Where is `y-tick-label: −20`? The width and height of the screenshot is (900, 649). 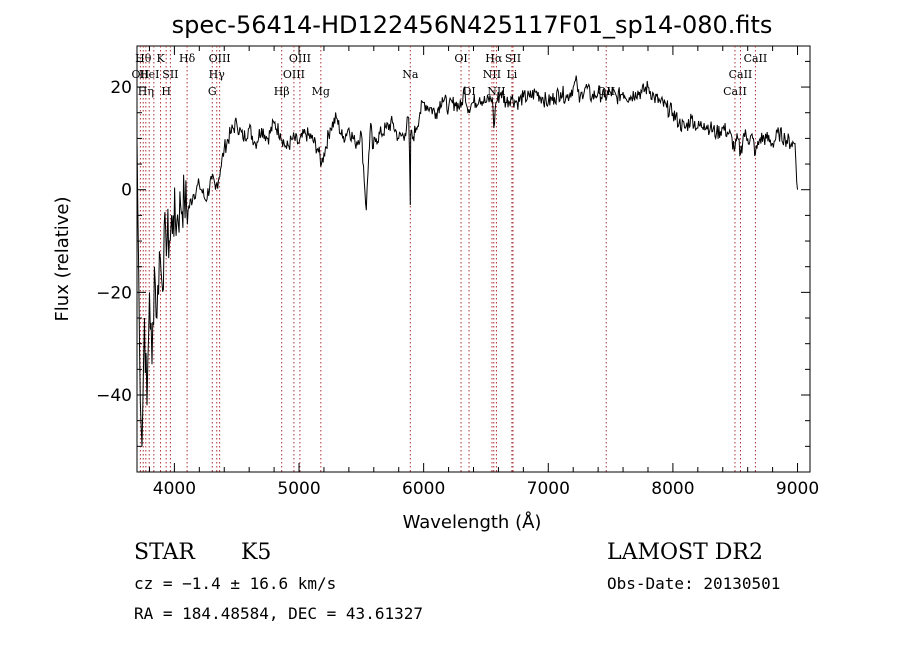 y-tick-label: −20 is located at coordinates (114, 293).